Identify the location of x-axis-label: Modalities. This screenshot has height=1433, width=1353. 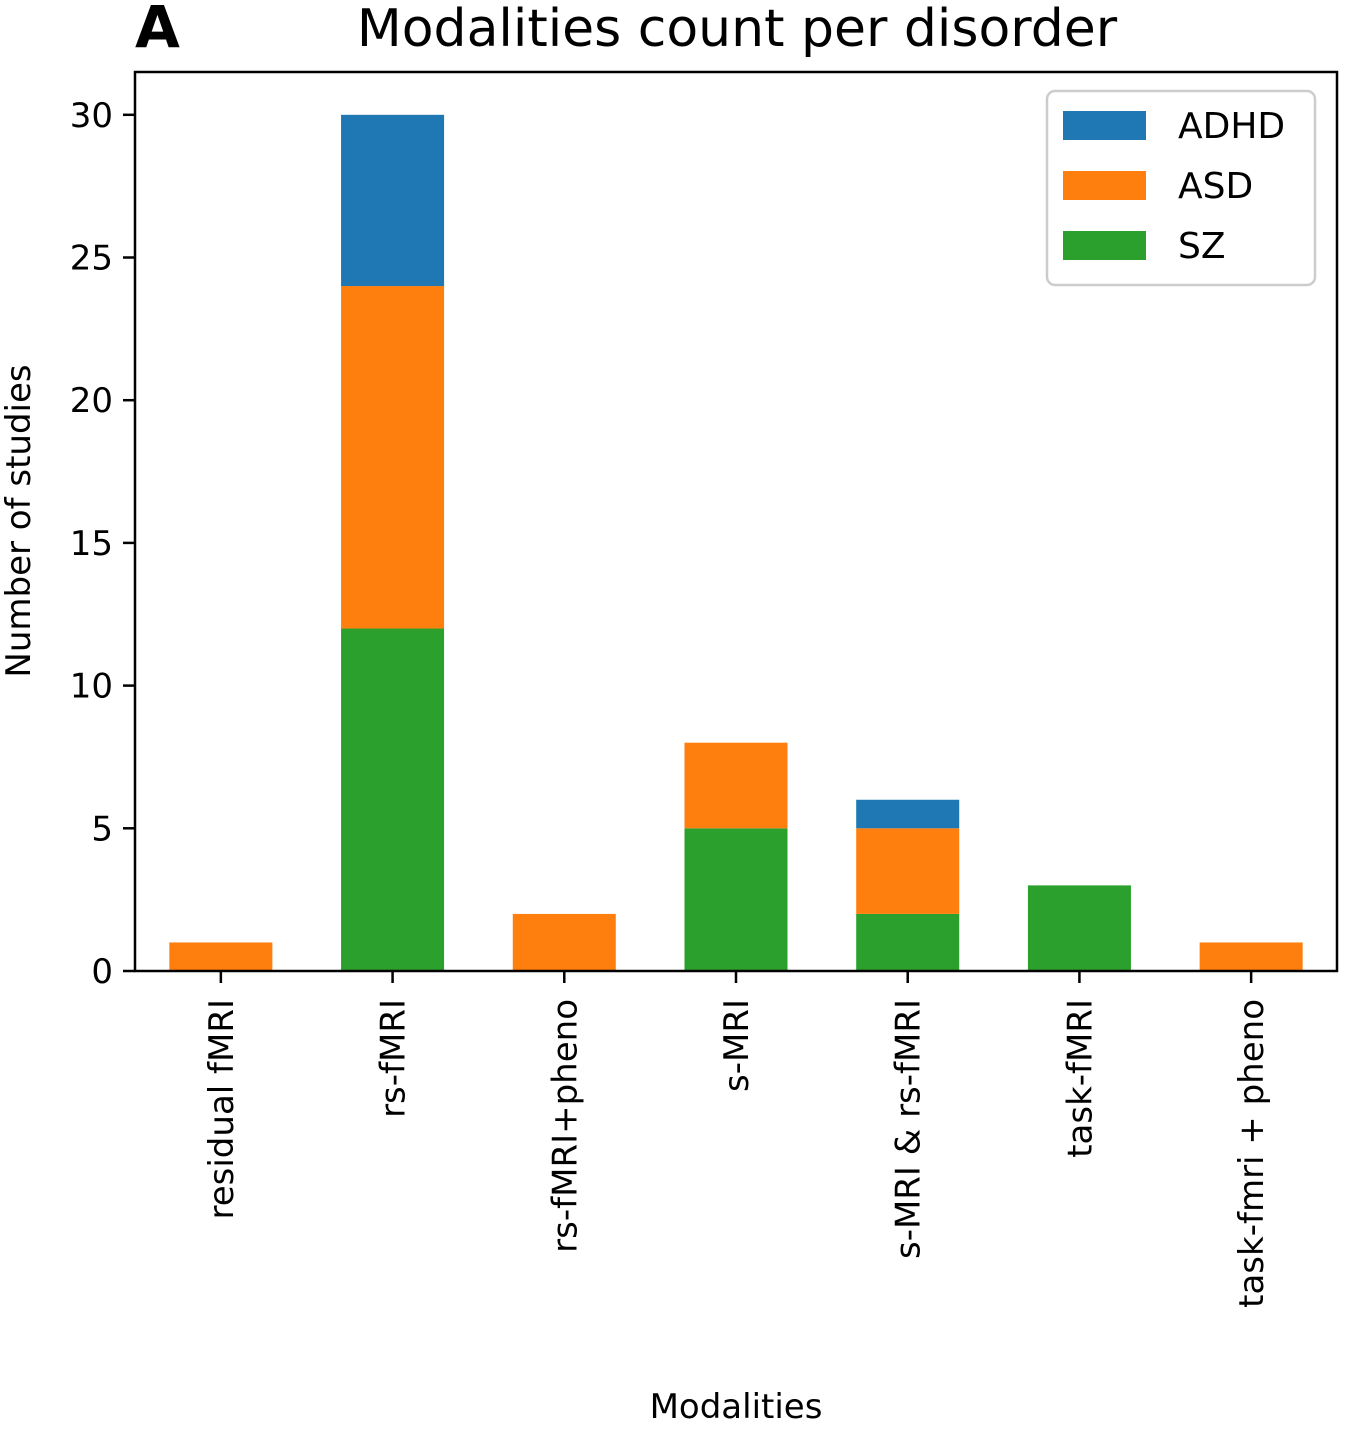
(736, 1407).